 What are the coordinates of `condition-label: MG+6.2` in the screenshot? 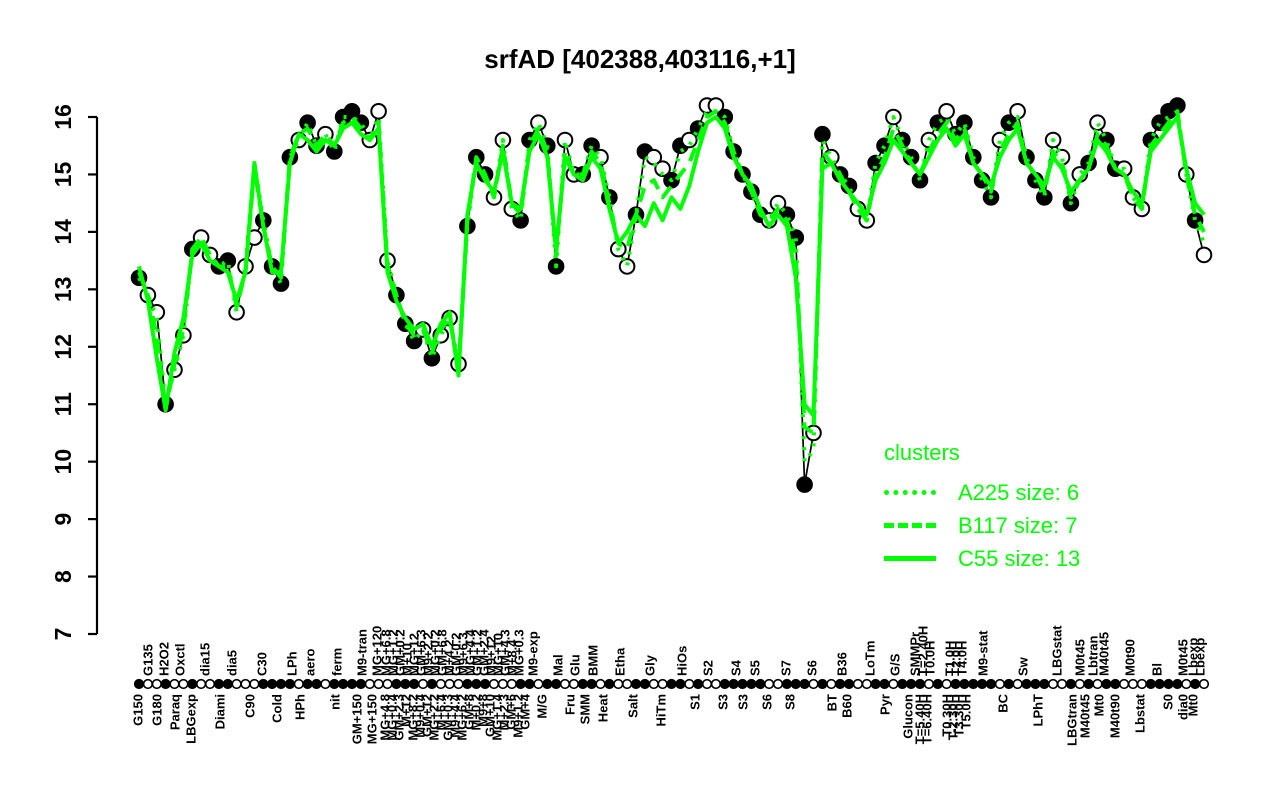 It's located at (462, 717).